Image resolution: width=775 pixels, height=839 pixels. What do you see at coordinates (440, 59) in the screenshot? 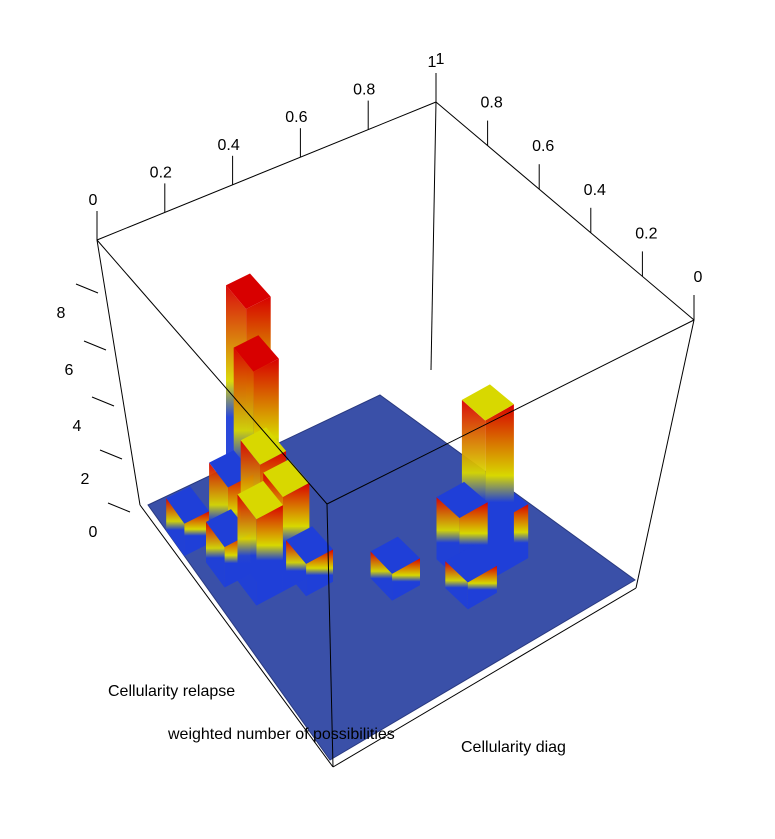
I see `x-axis-tick-label: 1` at bounding box center [440, 59].